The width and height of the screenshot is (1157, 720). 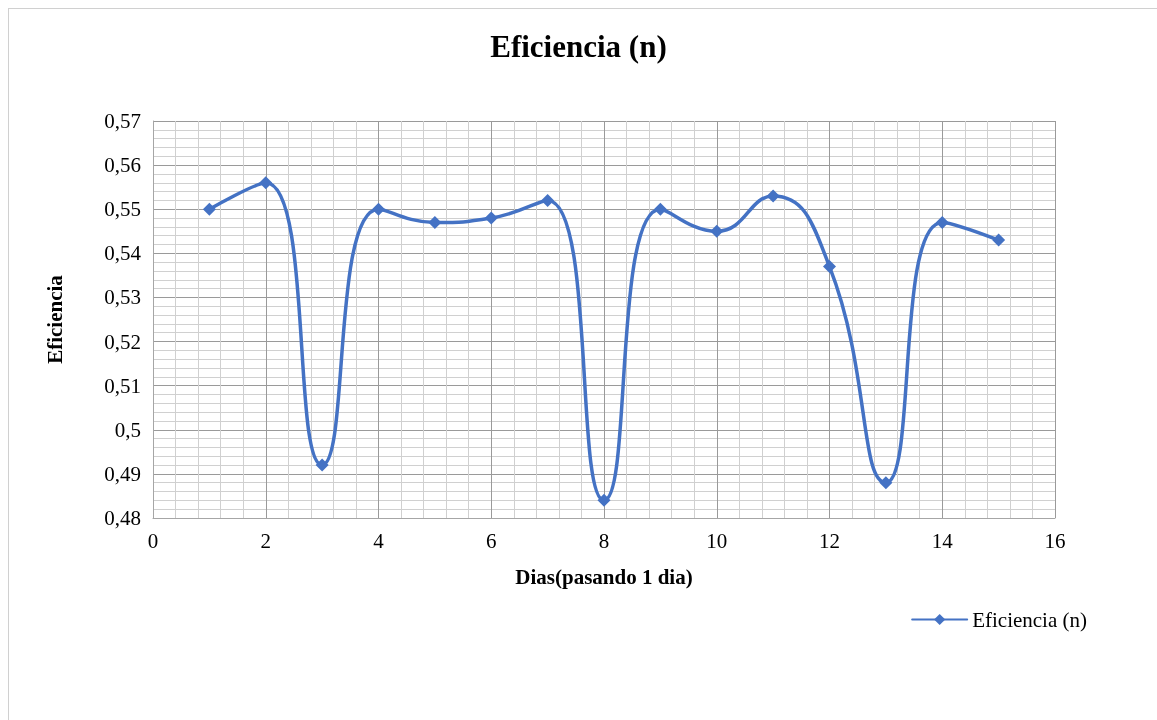 What do you see at coordinates (717, 540) in the screenshot?
I see `x-tick-label: 10` at bounding box center [717, 540].